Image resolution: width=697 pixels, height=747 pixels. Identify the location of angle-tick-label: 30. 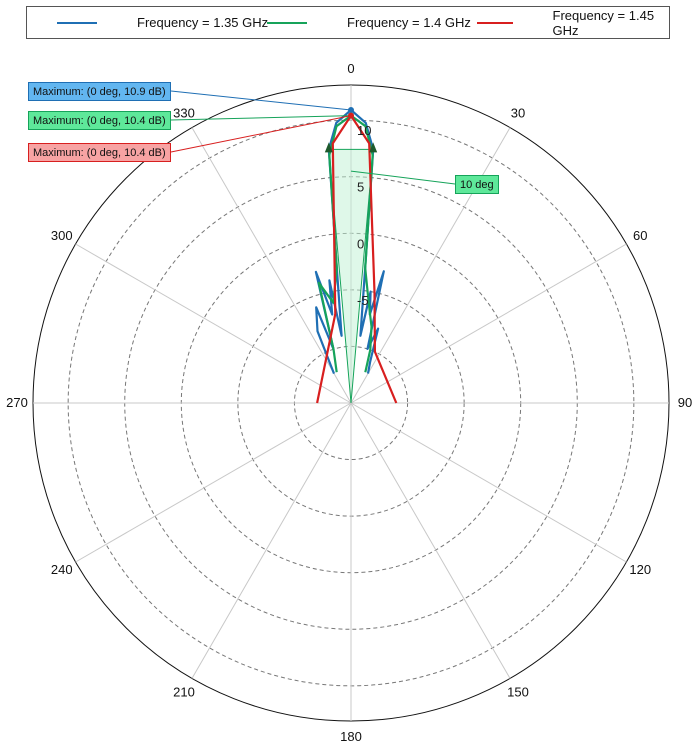
(518, 113).